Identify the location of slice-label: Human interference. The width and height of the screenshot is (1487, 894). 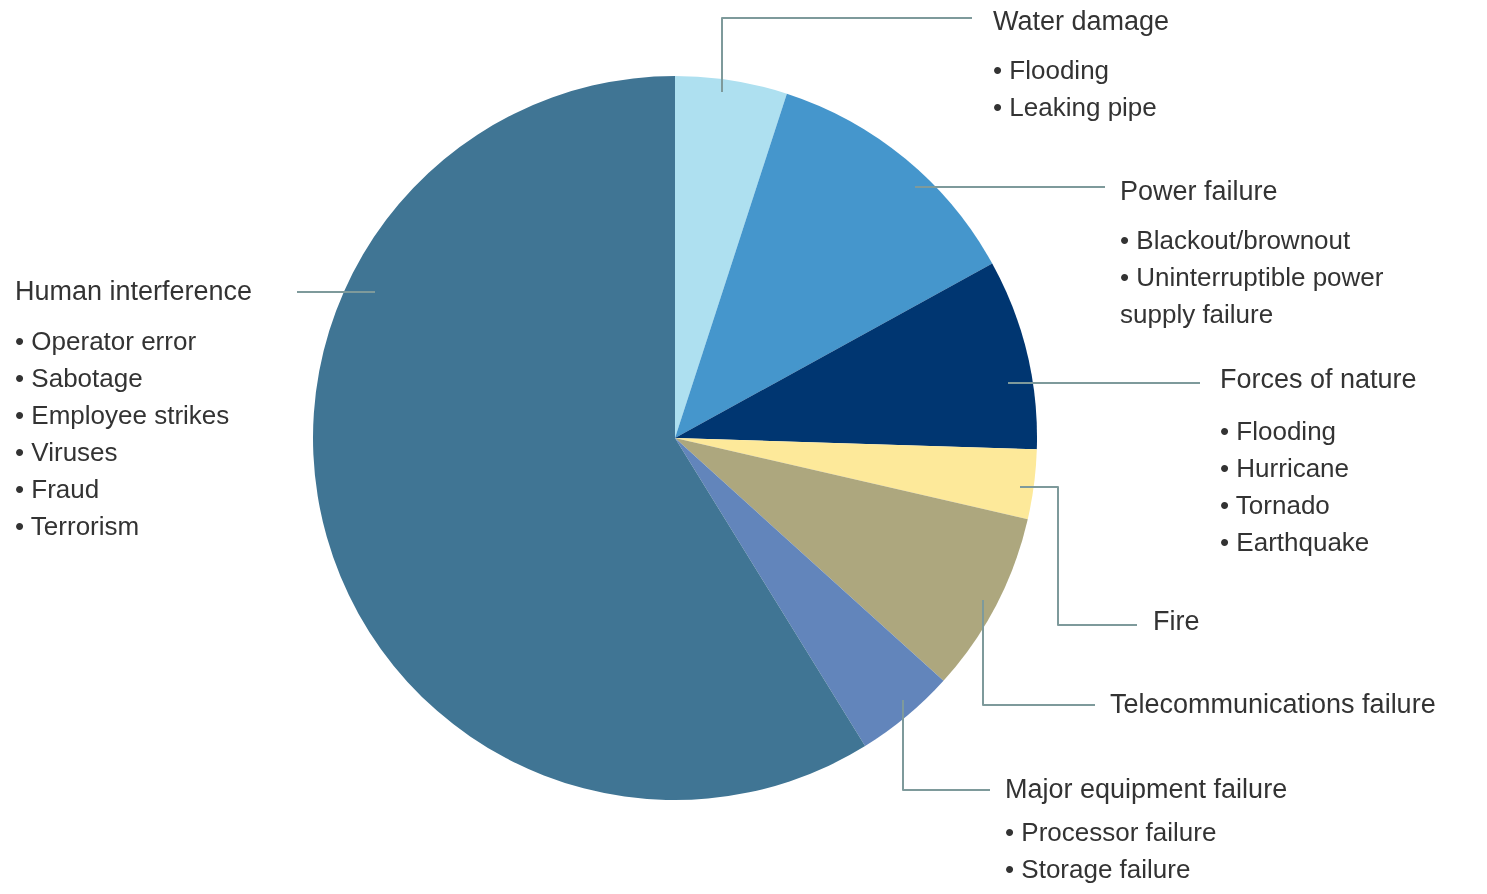
(134, 291).